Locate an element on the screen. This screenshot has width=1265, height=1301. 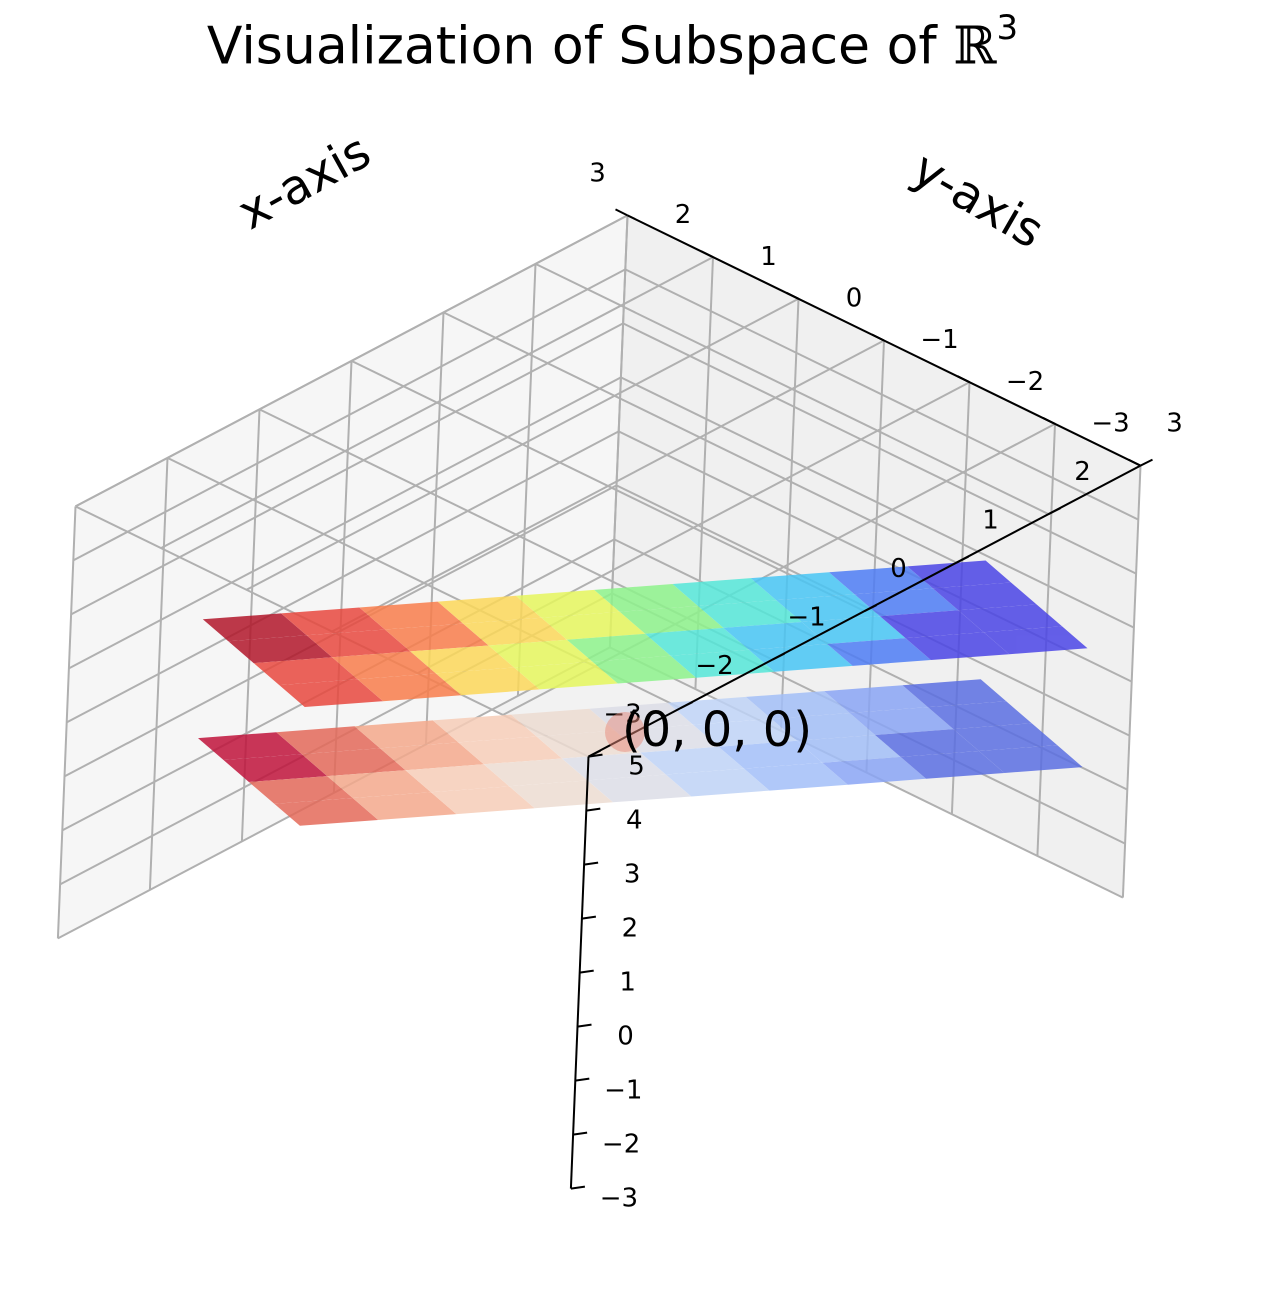
z-tick-label: 1 is located at coordinates (627, 983).